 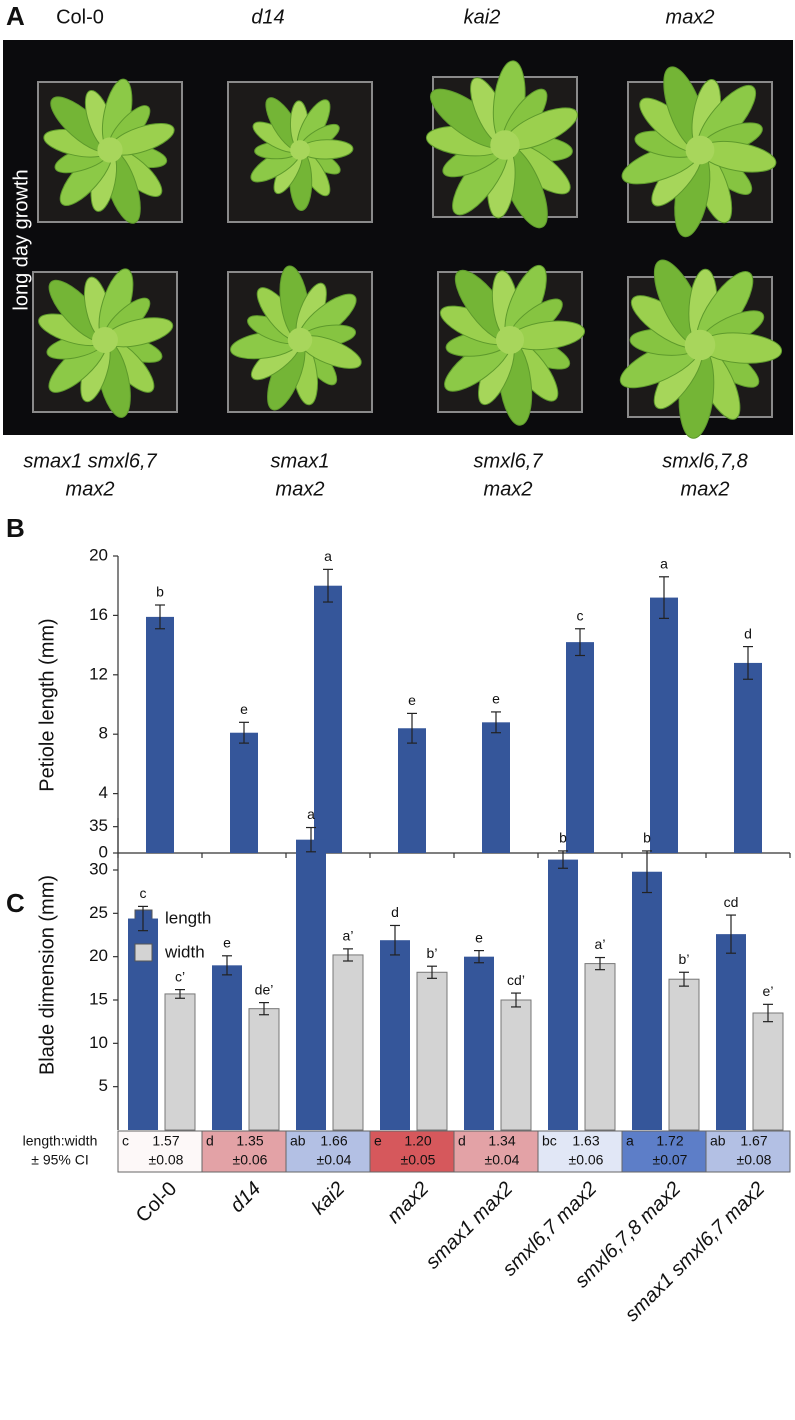 I want to click on cell-ratio: 1.20, so click(x=417, y=1141).